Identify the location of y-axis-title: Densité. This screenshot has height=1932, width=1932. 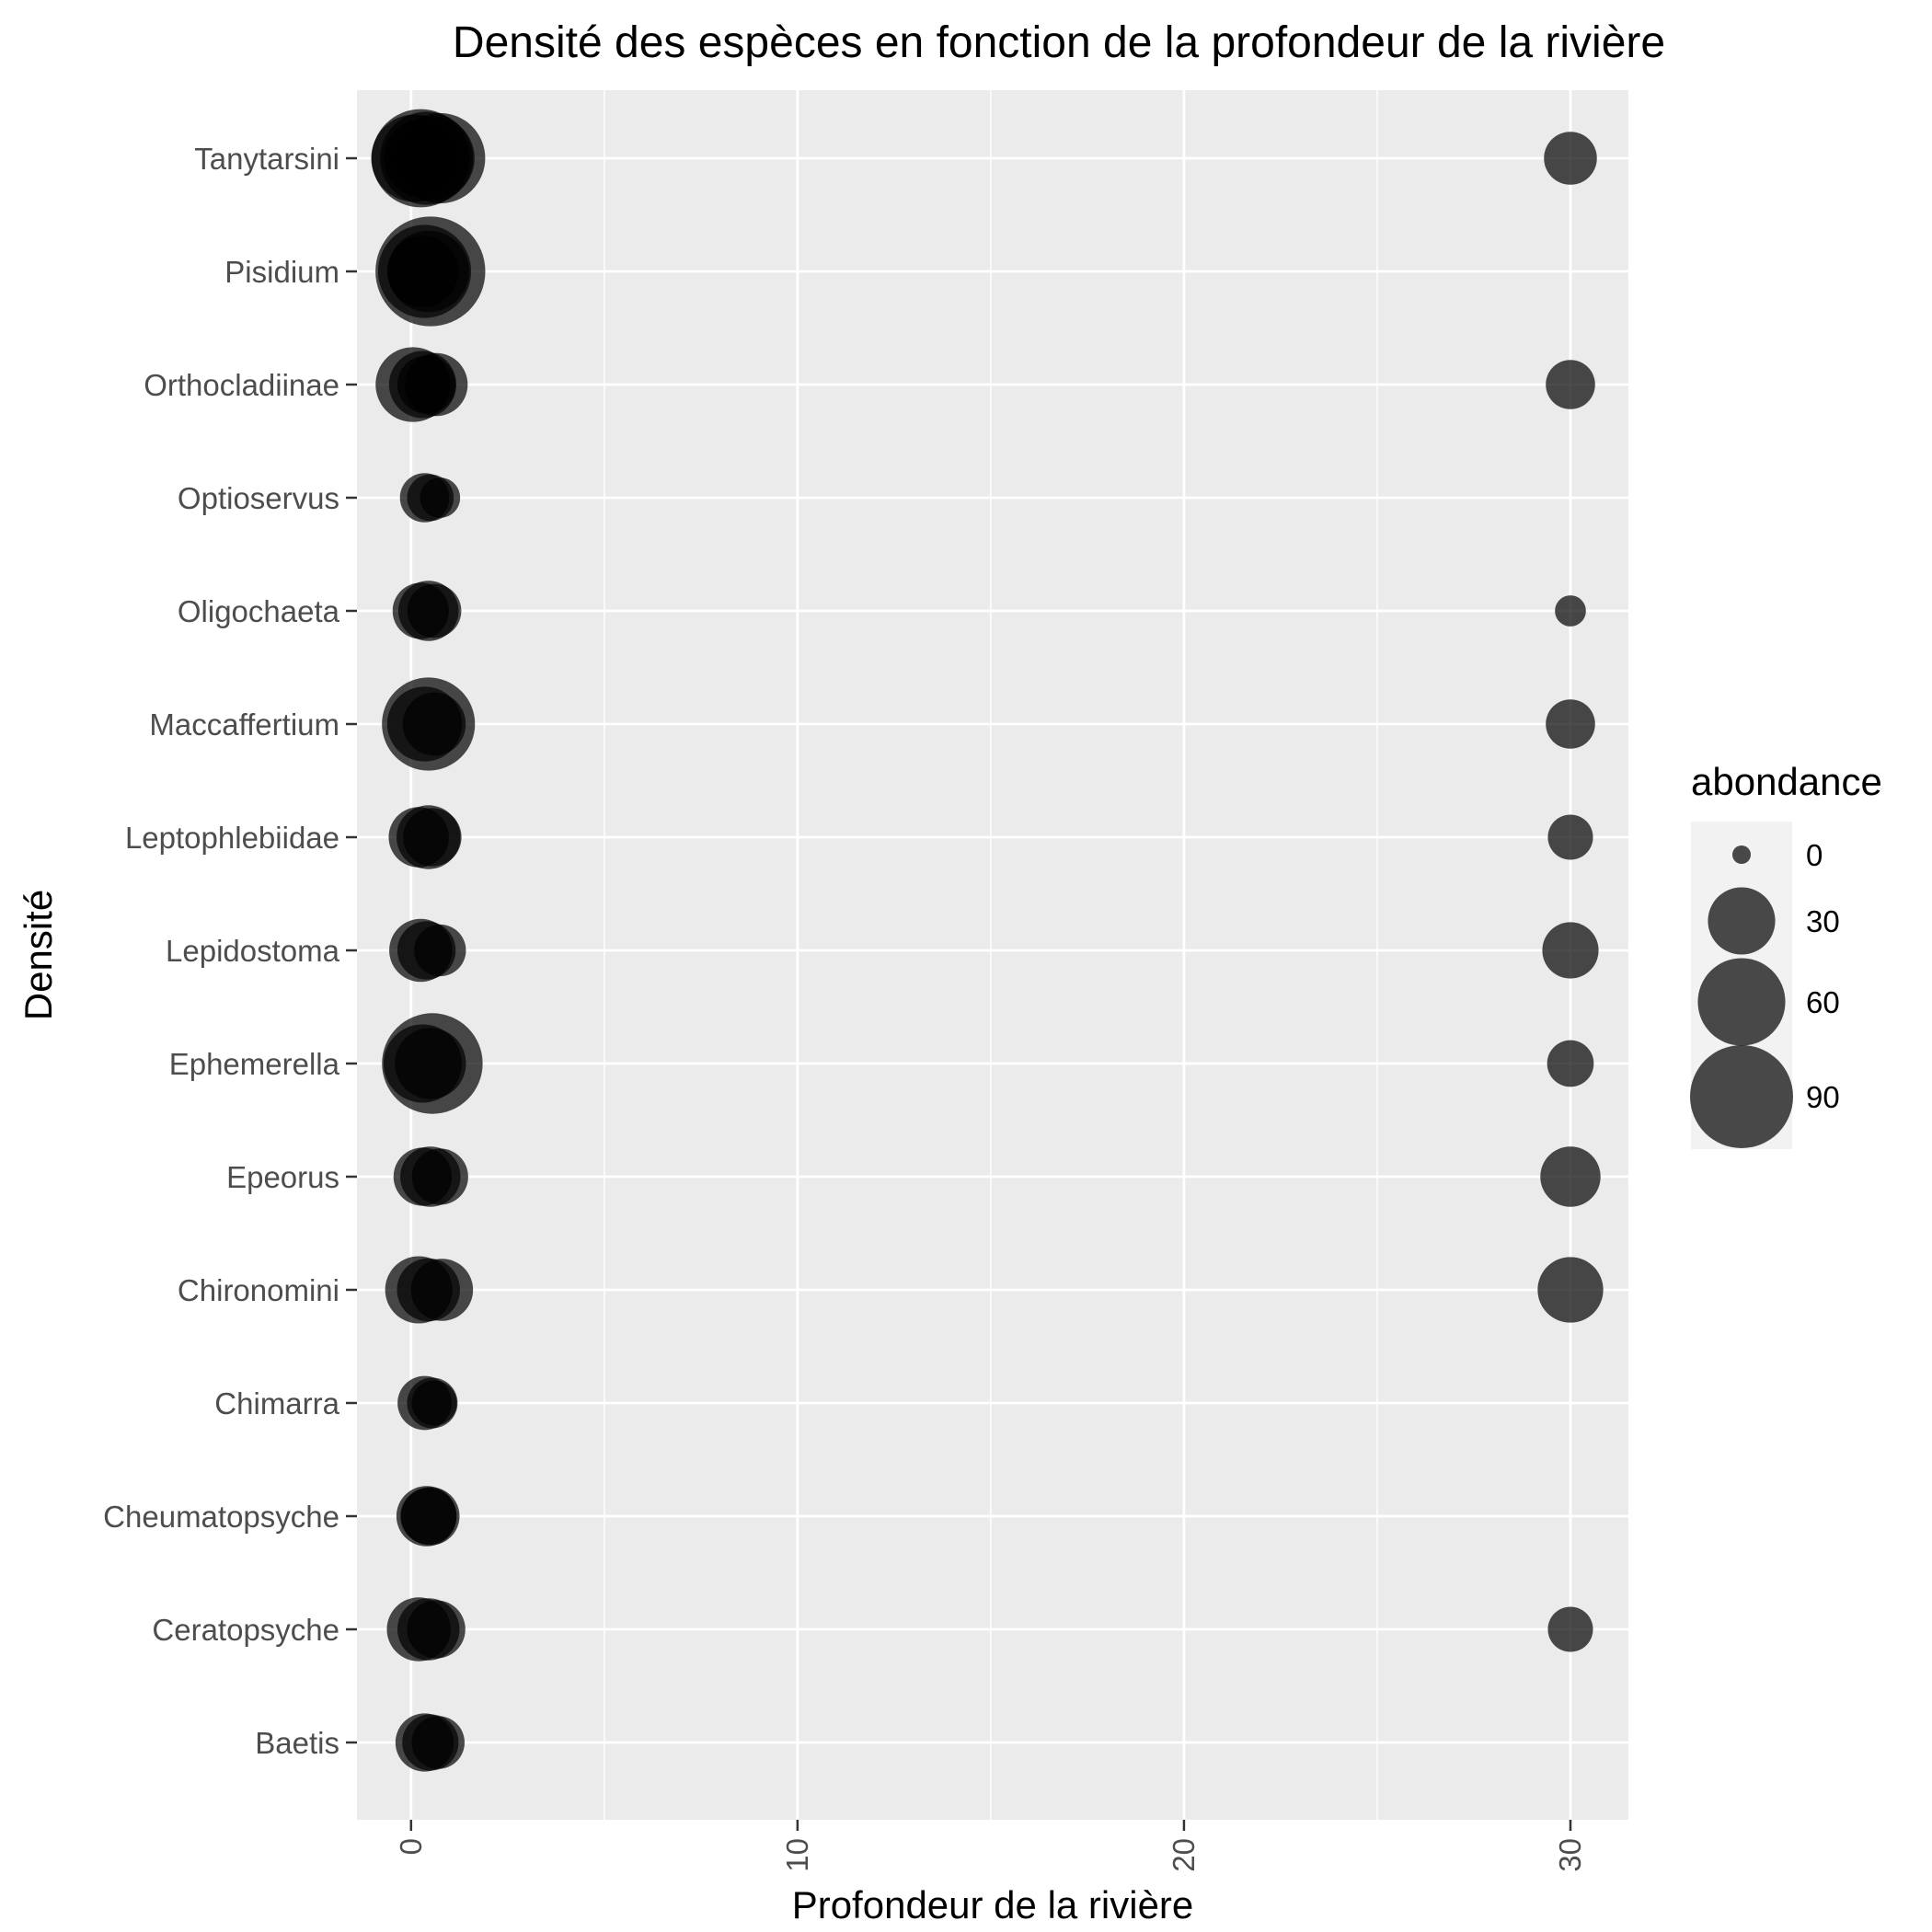
(38, 955).